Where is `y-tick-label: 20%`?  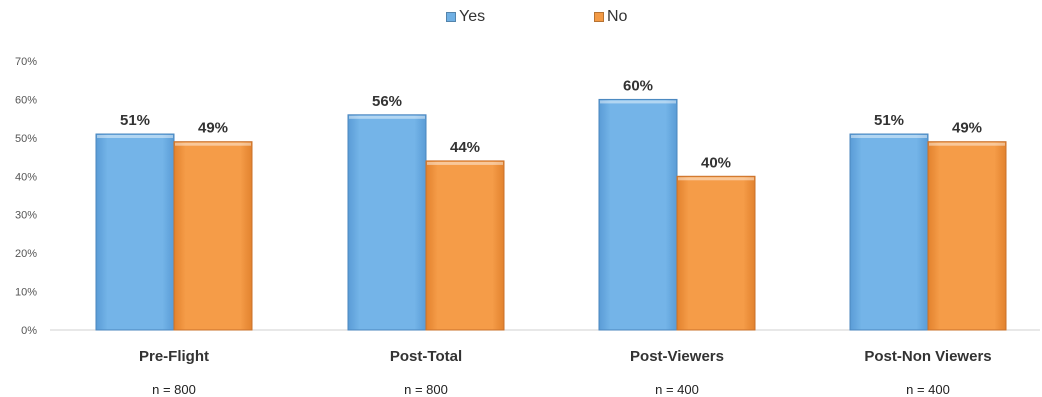 y-tick-label: 20% is located at coordinates (26, 254).